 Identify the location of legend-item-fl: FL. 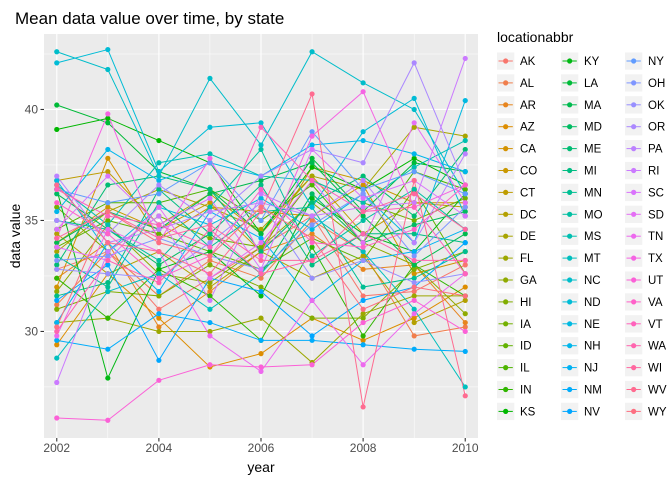
(515, 258).